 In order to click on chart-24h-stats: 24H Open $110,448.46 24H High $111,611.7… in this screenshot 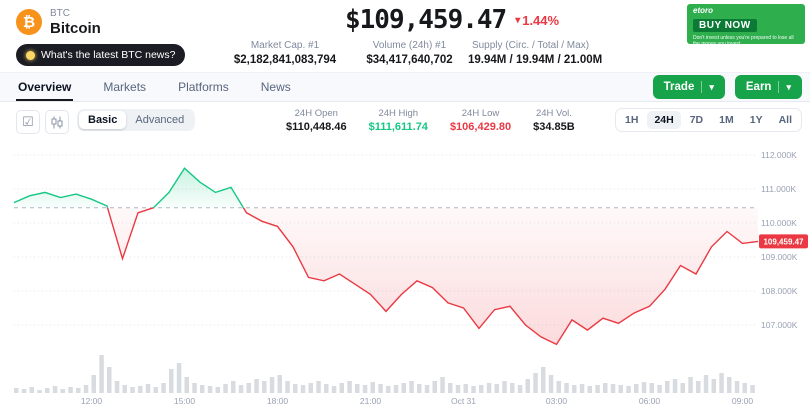, I will do `click(430, 120)`.